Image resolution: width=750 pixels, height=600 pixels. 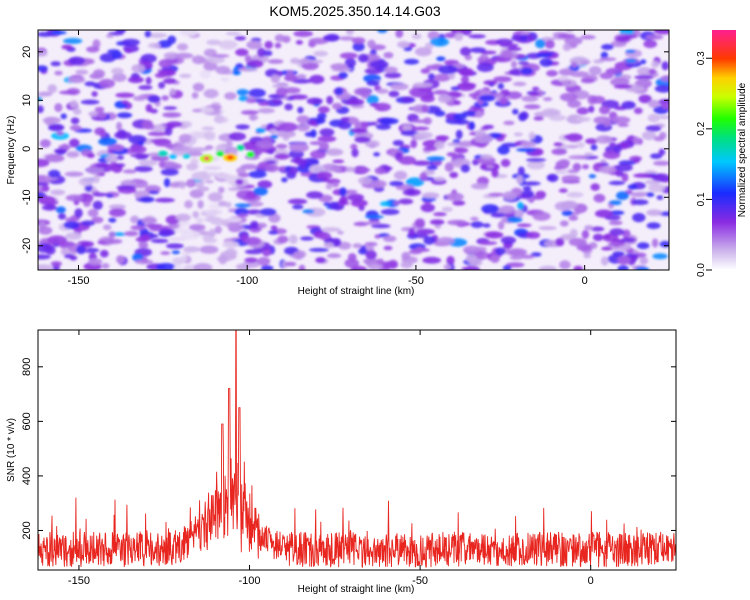 What do you see at coordinates (27, 100) in the screenshot?
I see `heatmap-y-tick-label: 10` at bounding box center [27, 100].